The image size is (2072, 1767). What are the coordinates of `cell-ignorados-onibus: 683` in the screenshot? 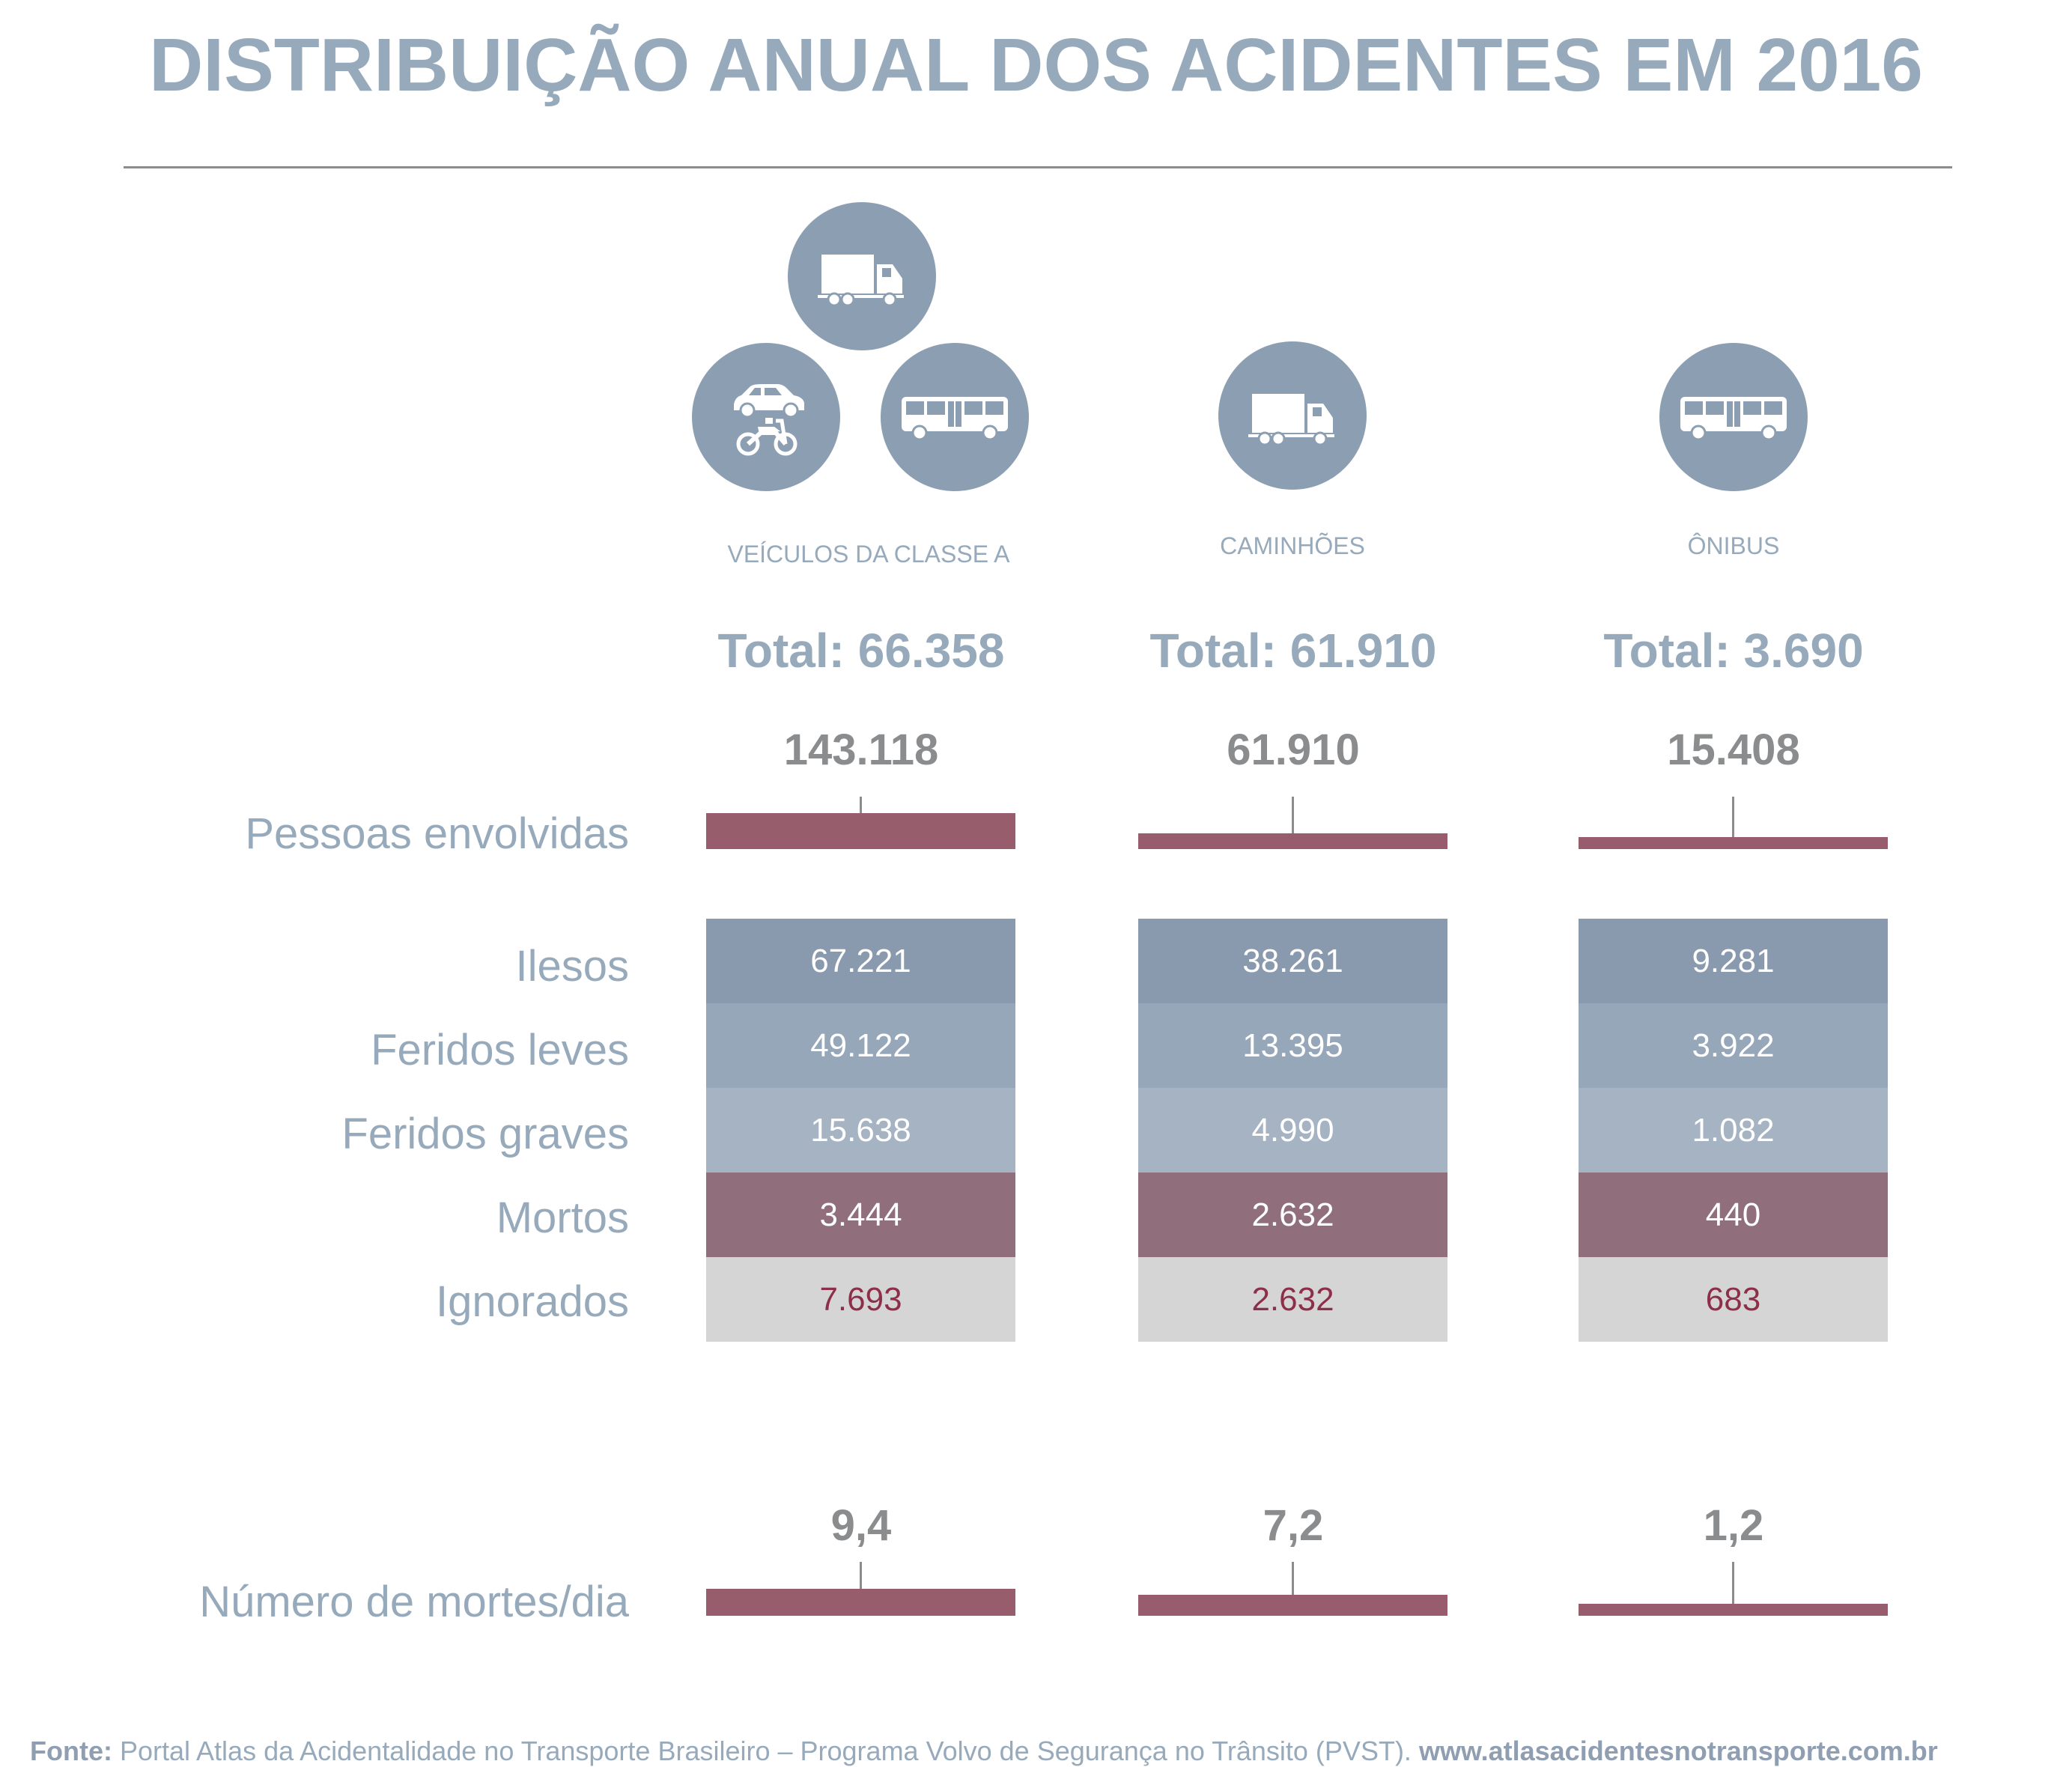 It's located at (1733, 1299).